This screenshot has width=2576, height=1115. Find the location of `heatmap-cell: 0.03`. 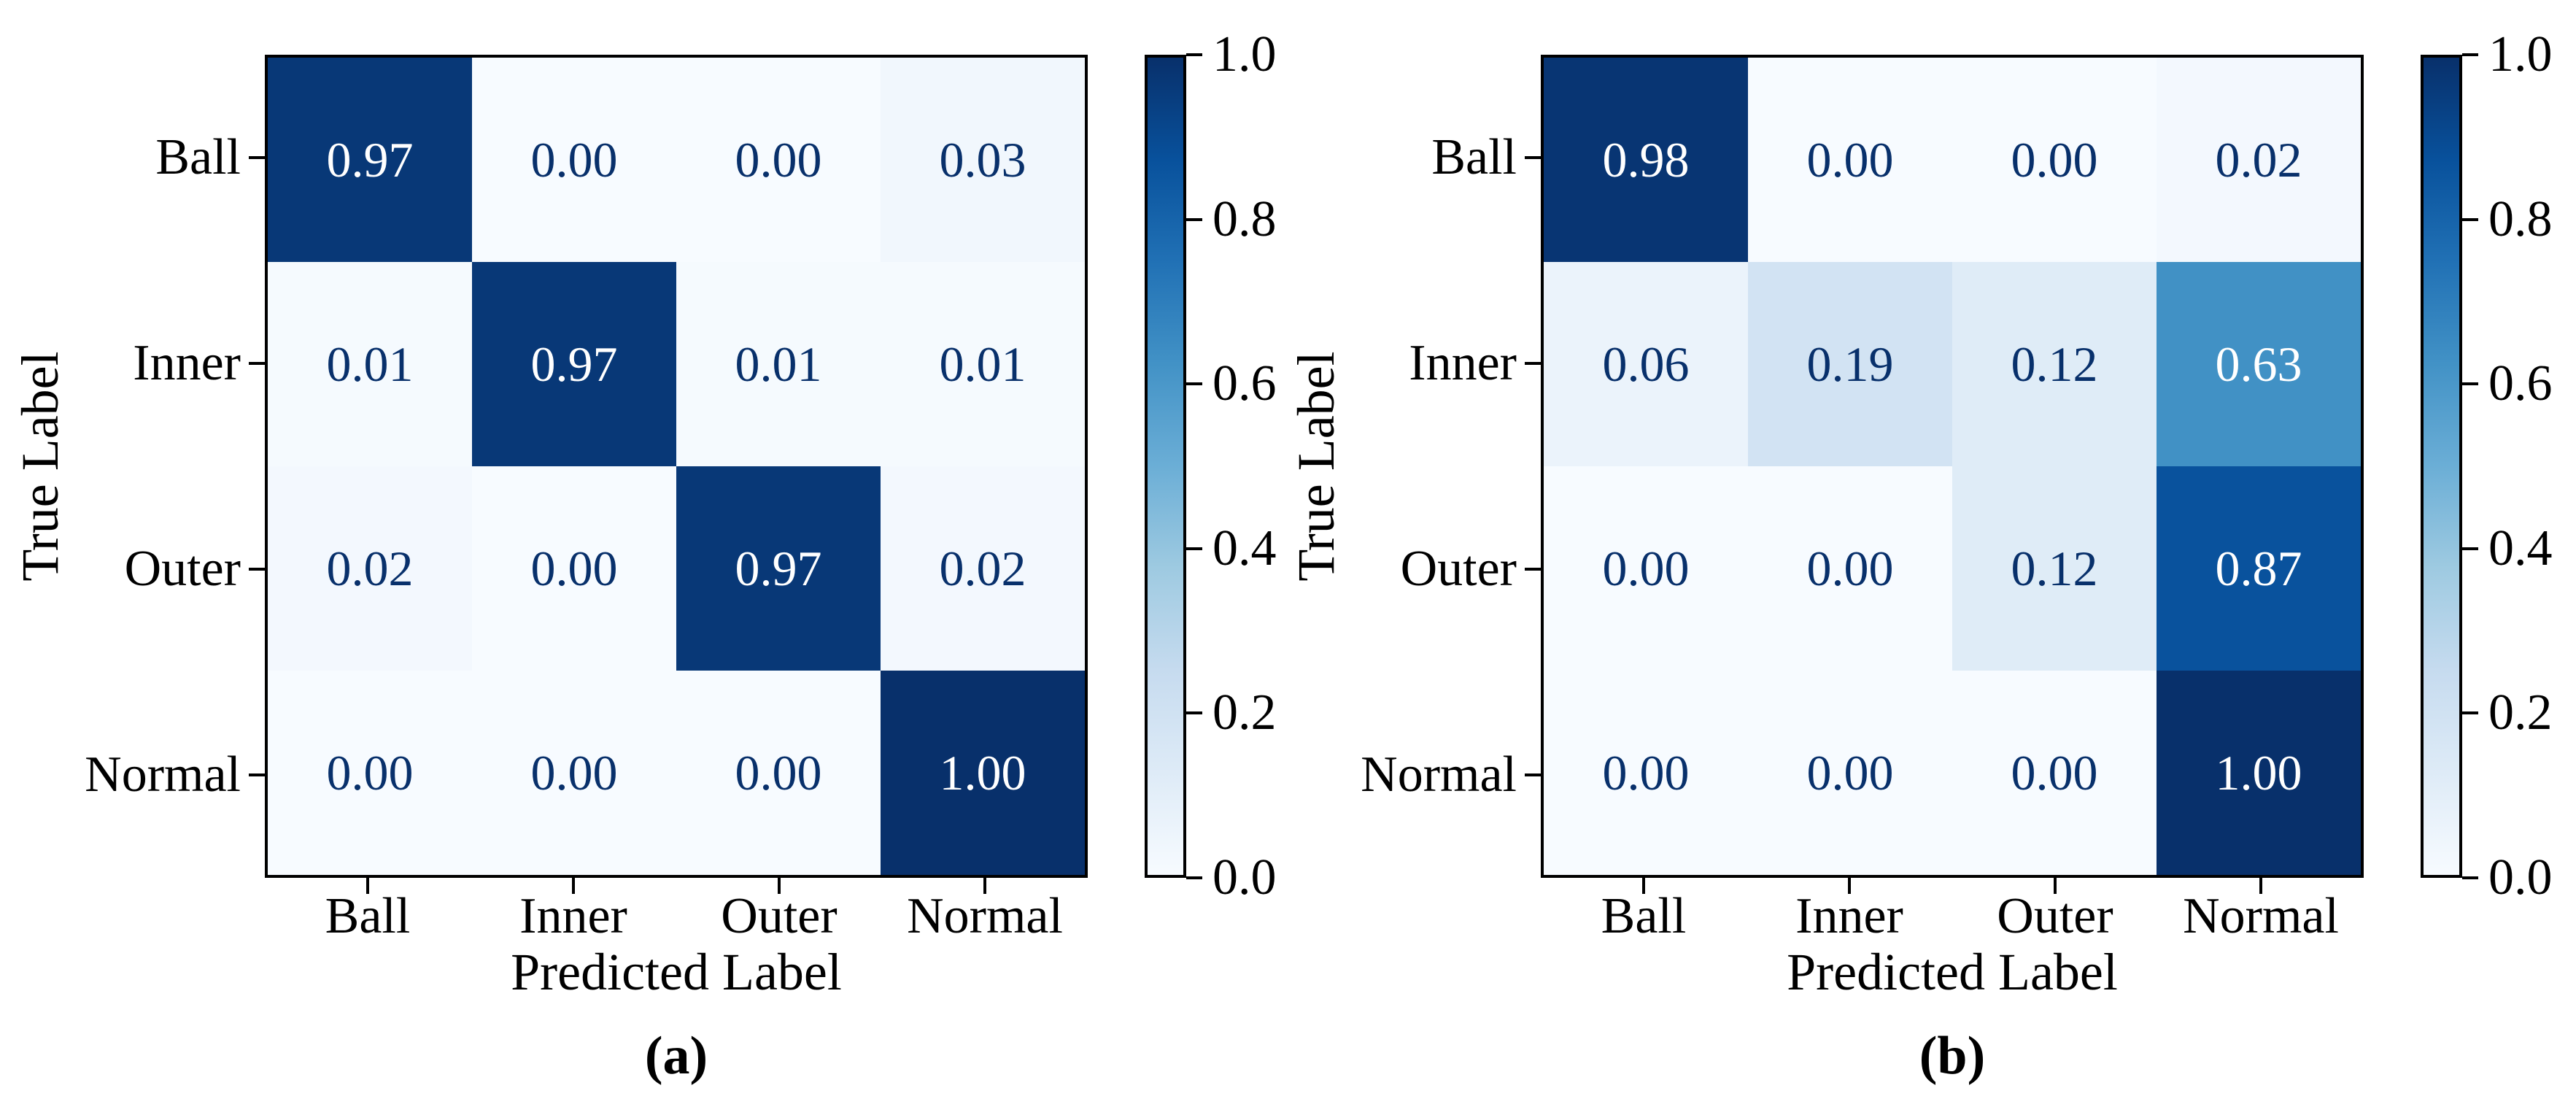

heatmap-cell: 0.03 is located at coordinates (983, 160).